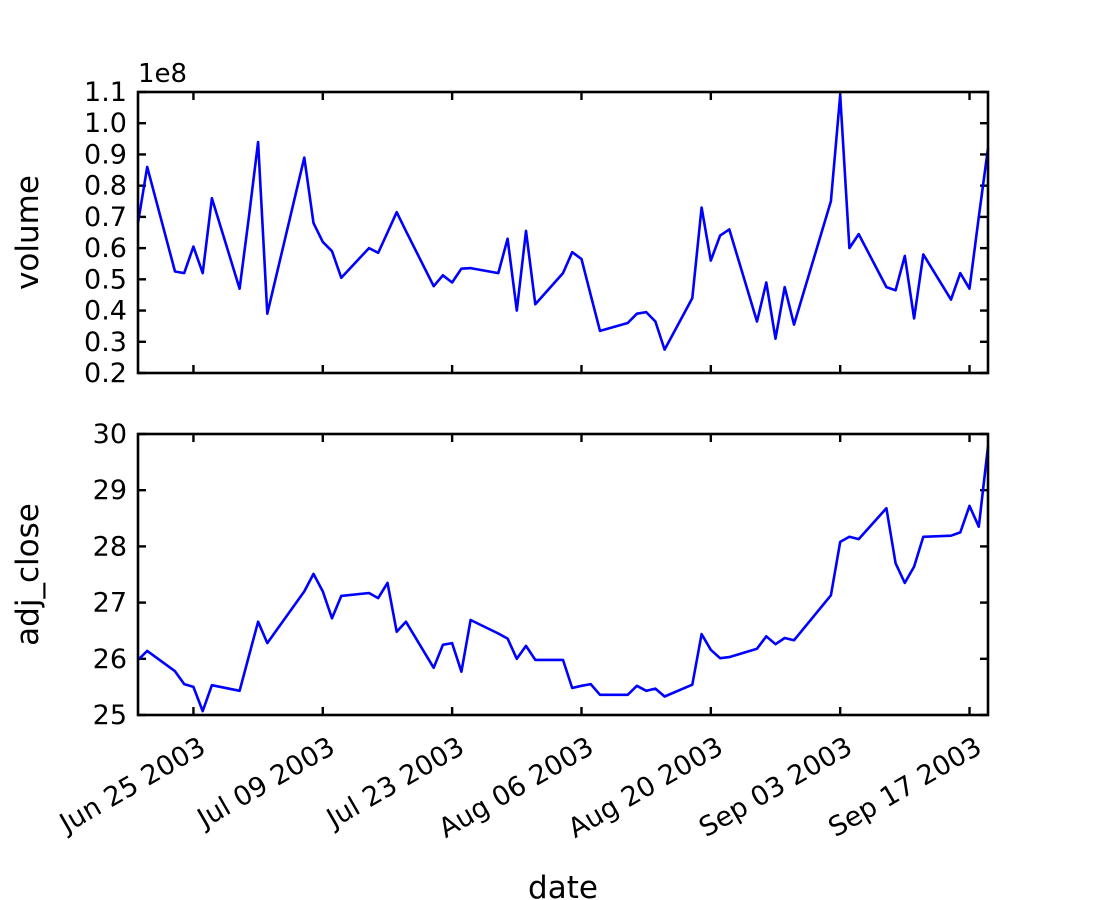 The width and height of the screenshot is (1100, 900). Describe the element at coordinates (110, 546) in the screenshot. I see `y-tick-label: 28` at that location.